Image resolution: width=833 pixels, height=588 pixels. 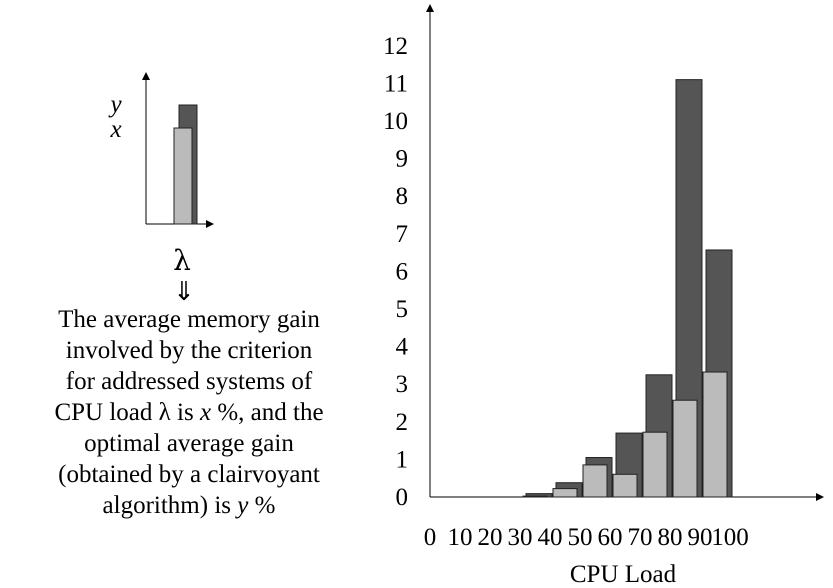 I want to click on legend-text-line: for addressed systems of, so click(x=189, y=381).